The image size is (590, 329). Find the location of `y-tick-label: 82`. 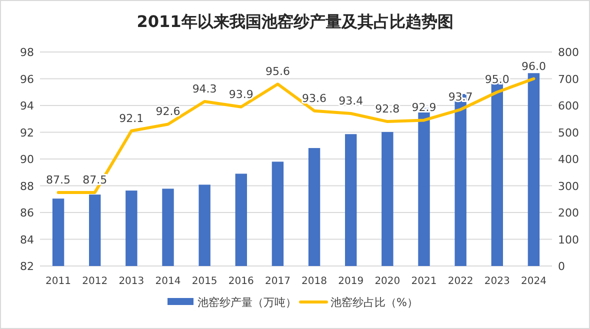

y-tick-label: 82 is located at coordinates (27, 266).